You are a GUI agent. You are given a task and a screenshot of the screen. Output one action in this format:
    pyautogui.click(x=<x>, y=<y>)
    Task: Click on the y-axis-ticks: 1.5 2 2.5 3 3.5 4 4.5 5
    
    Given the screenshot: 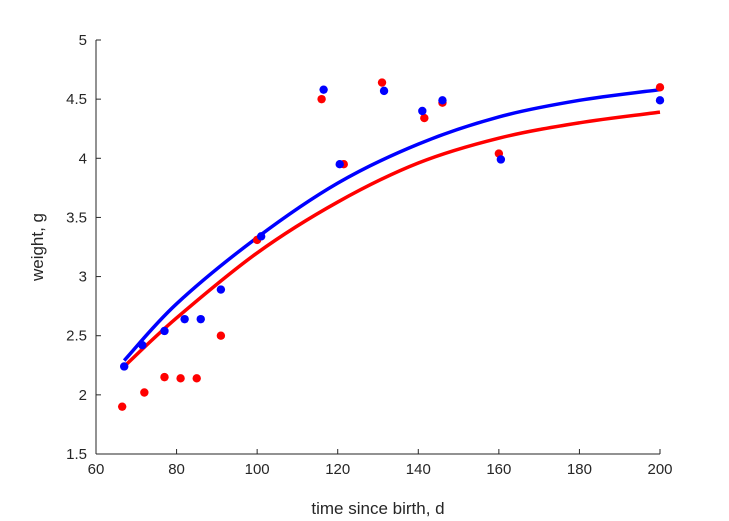 What is the action you would take?
    pyautogui.click(x=83, y=247)
    